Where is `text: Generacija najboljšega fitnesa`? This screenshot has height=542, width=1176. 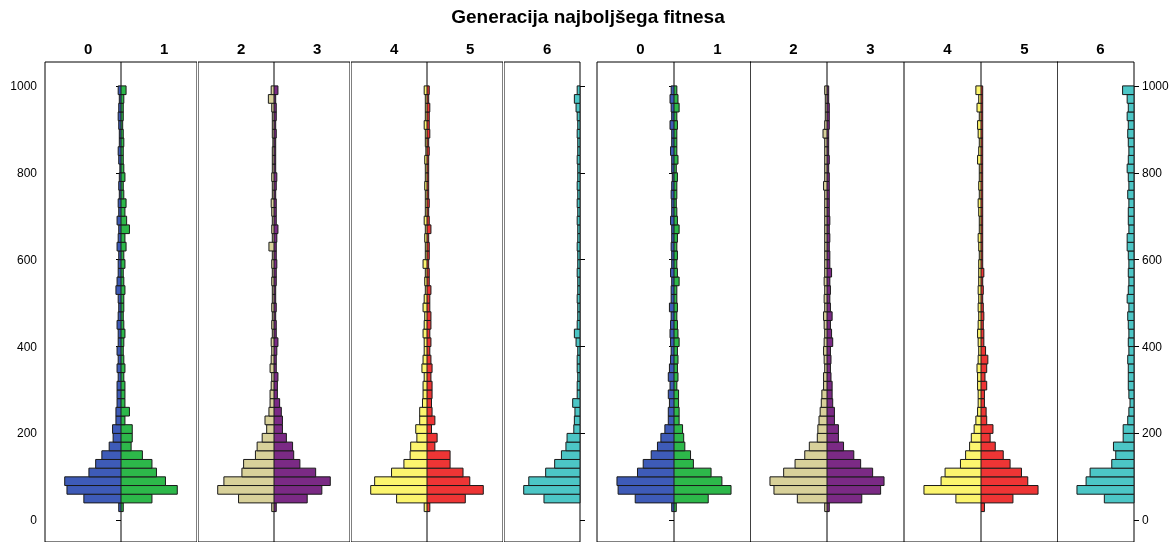
text: Generacija najboljšega fitnesa is located at coordinates (588, 17).